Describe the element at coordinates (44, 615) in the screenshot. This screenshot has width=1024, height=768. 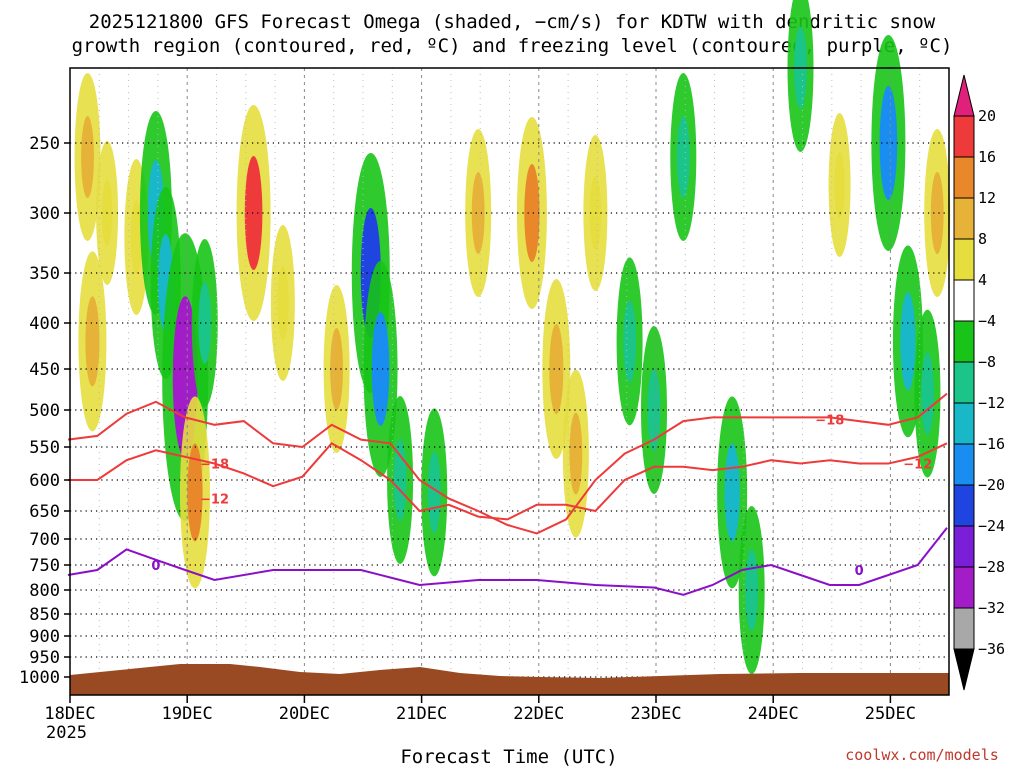
I see `y-tick-label: 850` at that location.